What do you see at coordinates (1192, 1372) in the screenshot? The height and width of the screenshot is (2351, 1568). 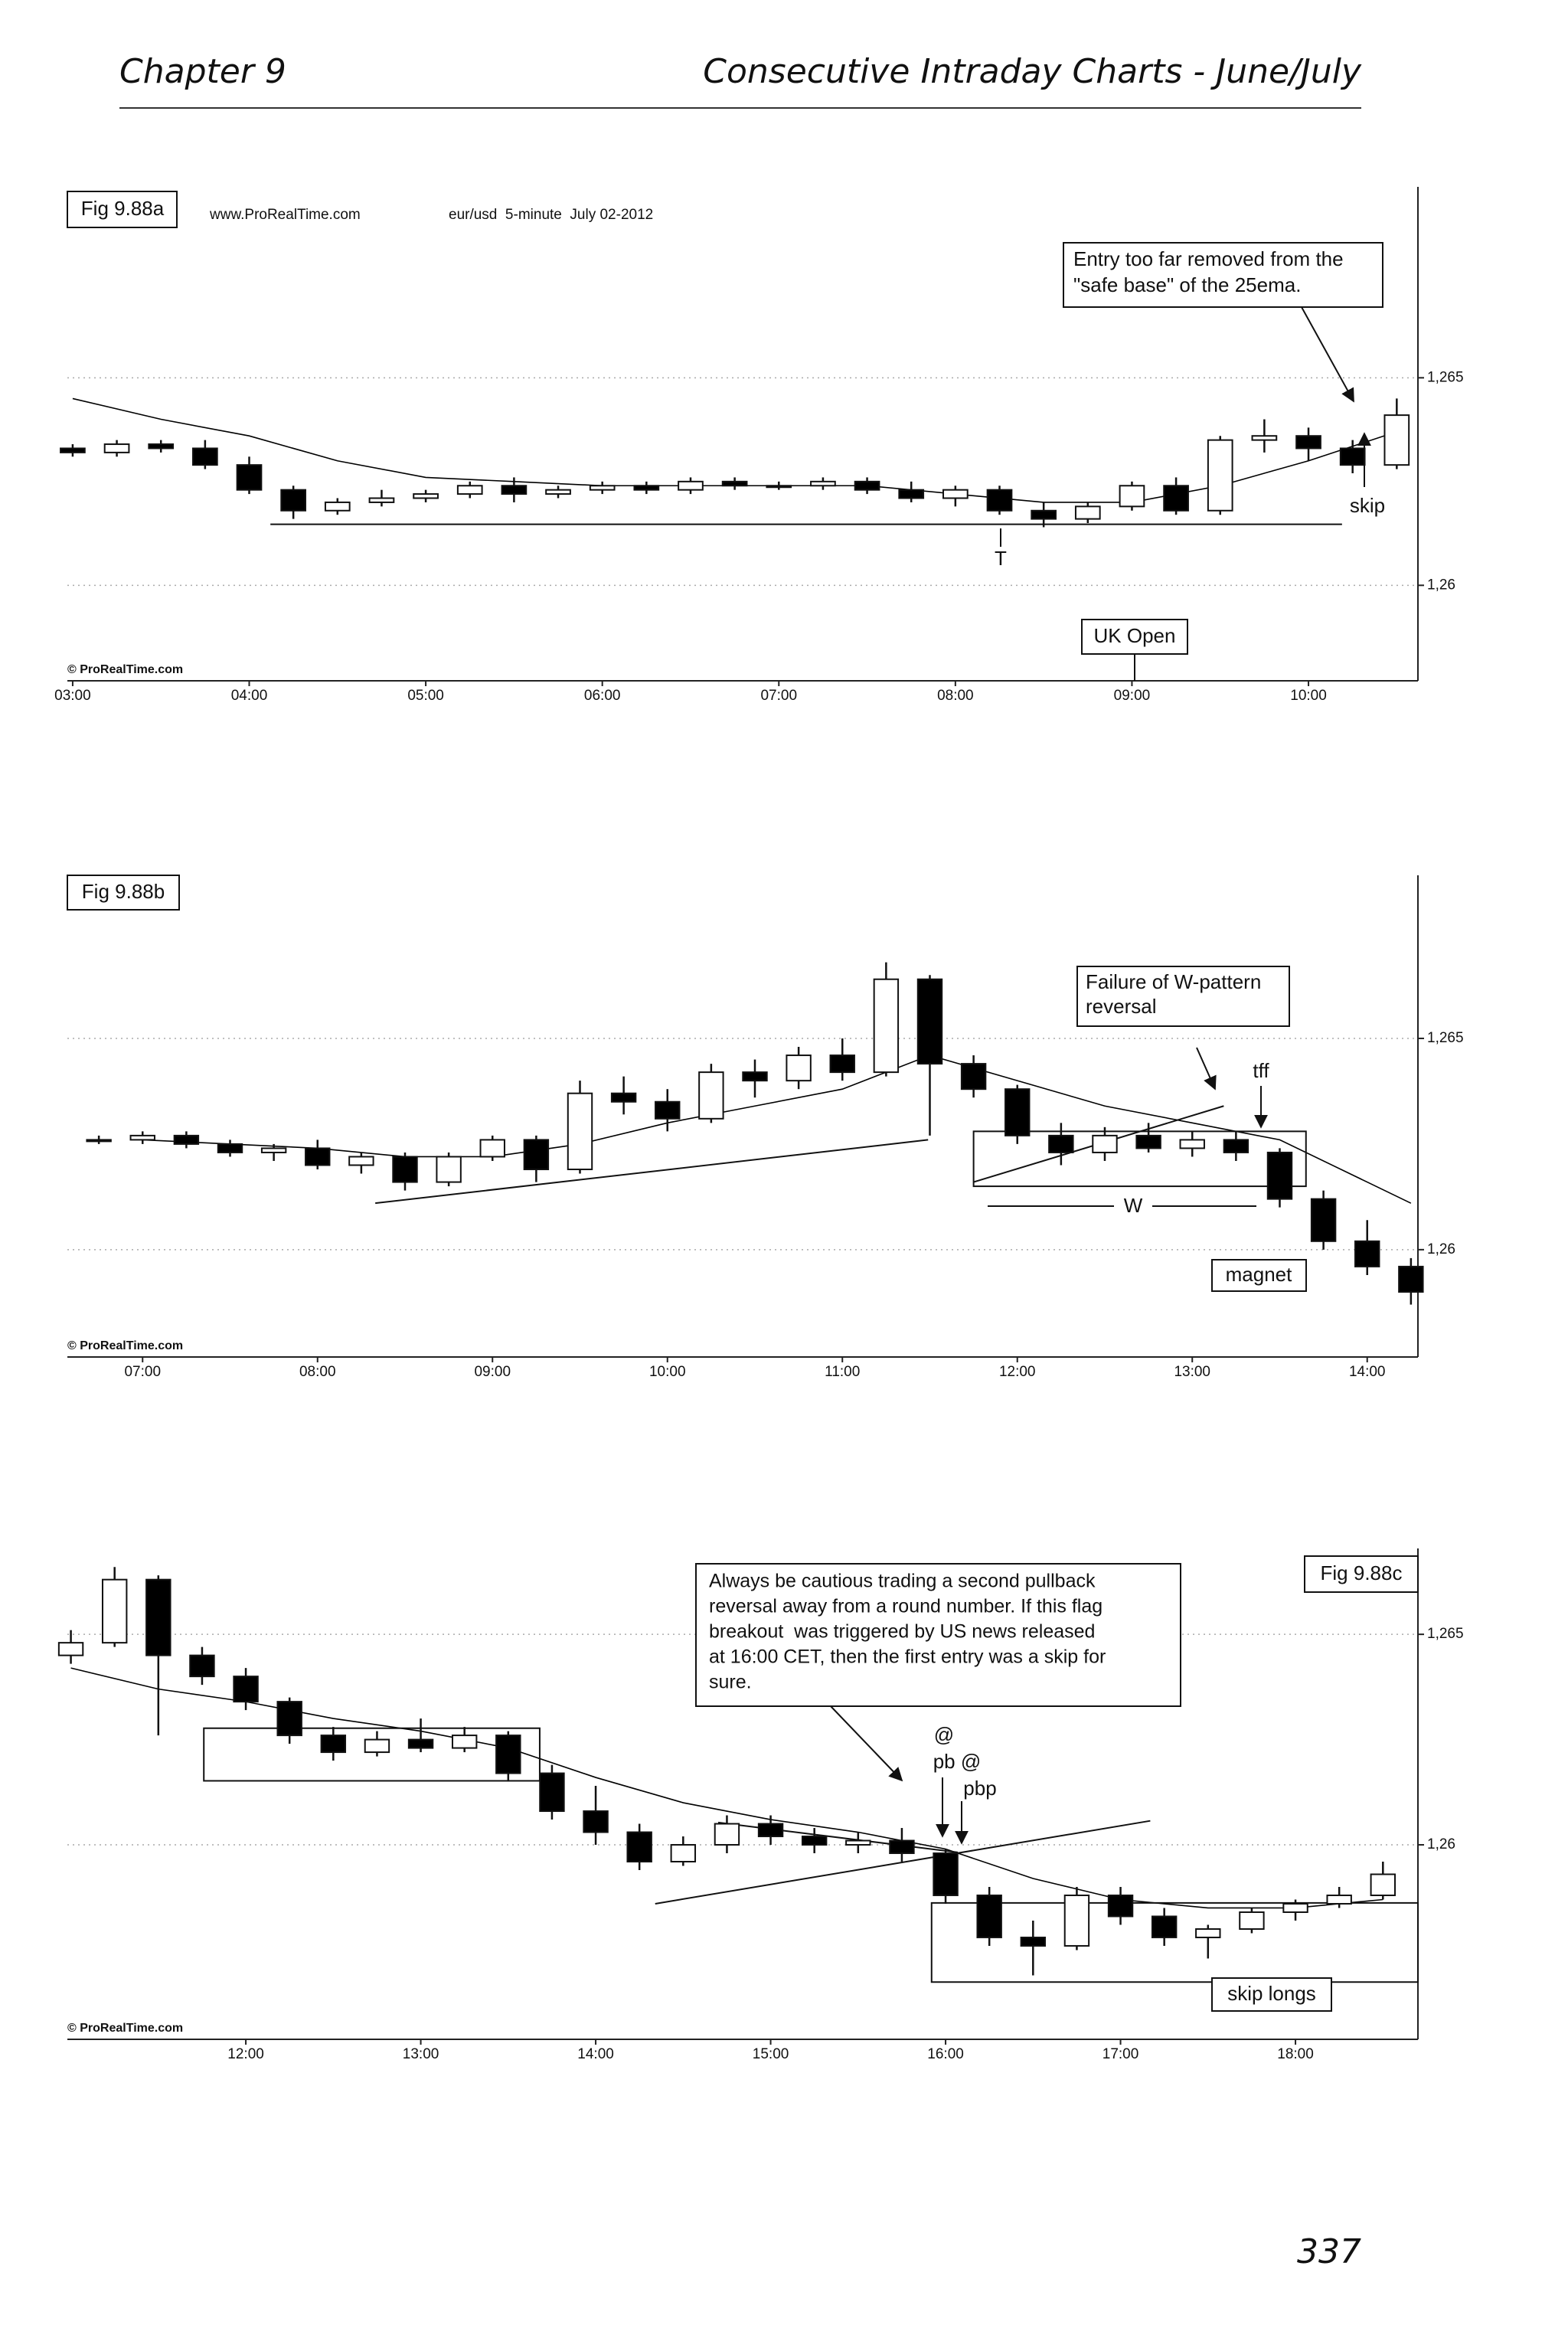 I see `x-tick-label: 13:00` at bounding box center [1192, 1372].